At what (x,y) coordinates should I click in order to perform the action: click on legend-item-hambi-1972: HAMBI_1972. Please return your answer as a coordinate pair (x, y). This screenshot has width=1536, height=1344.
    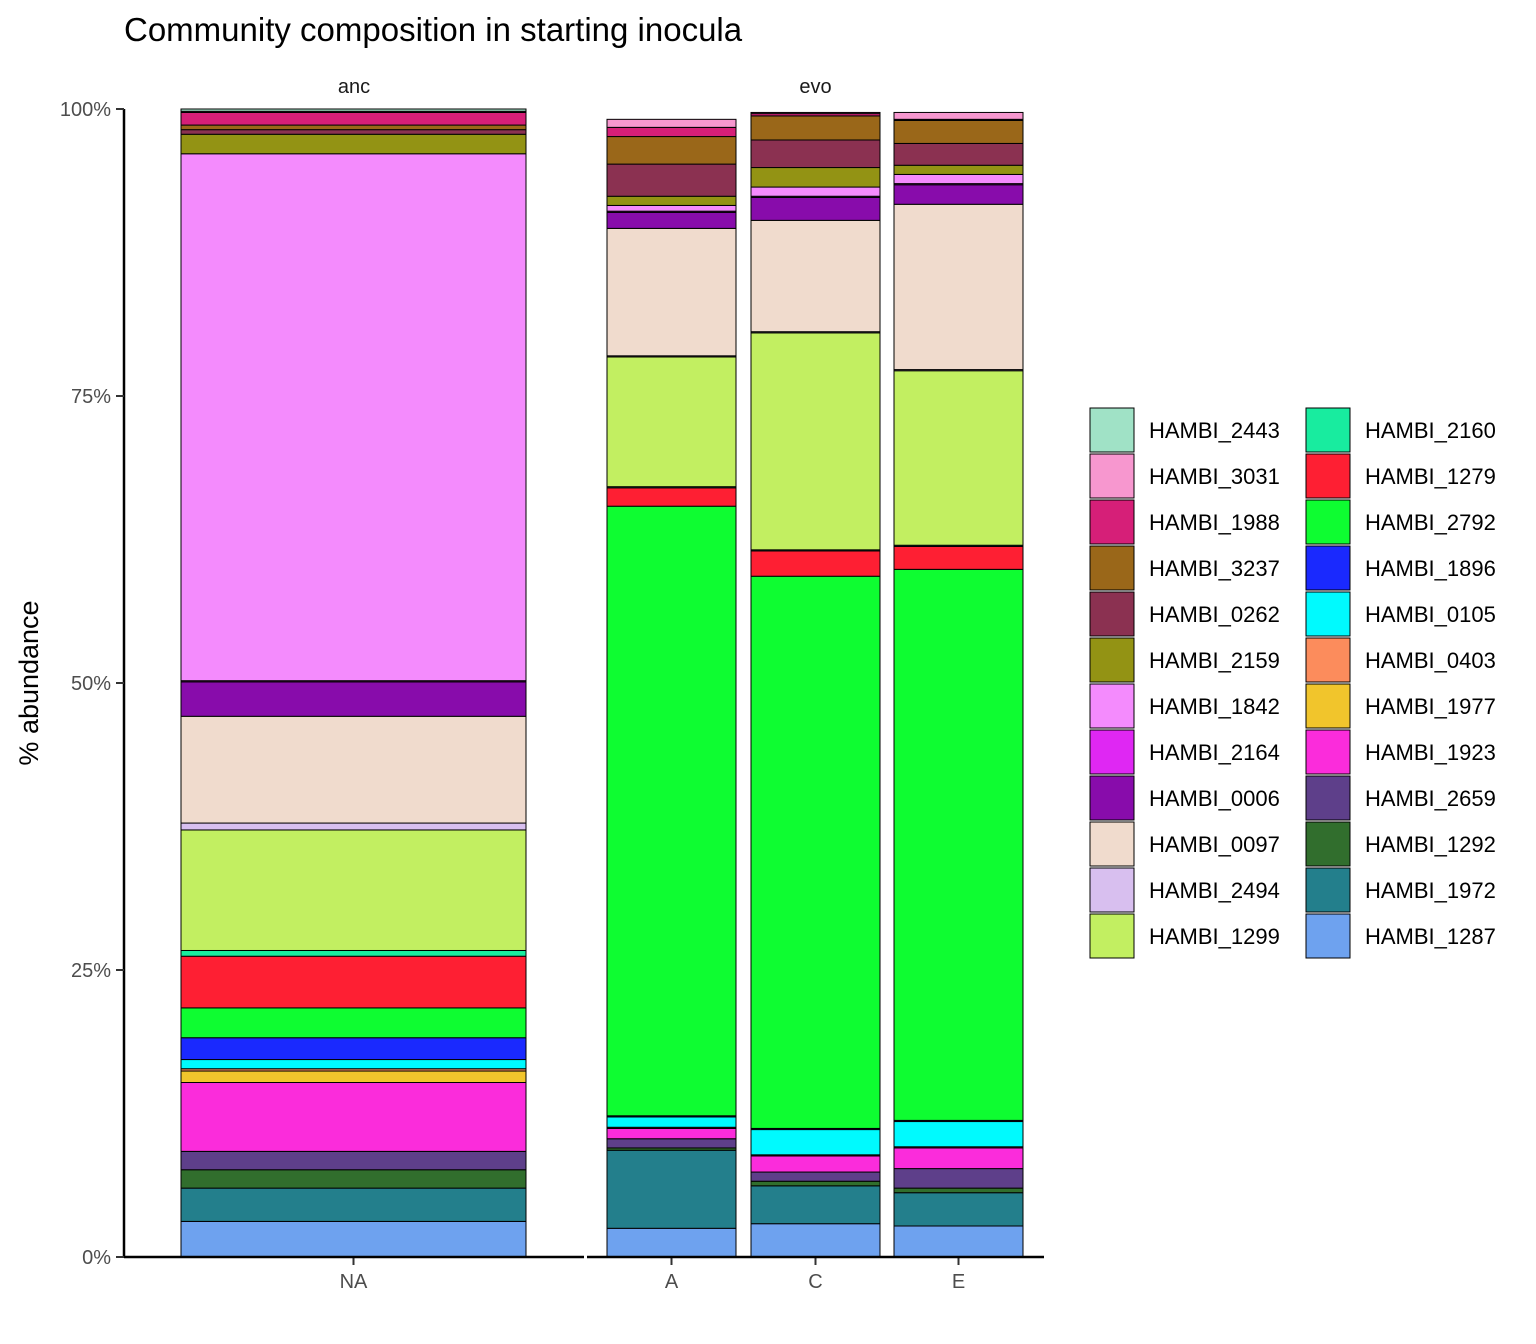
    Looking at the image, I should click on (1400, 890).